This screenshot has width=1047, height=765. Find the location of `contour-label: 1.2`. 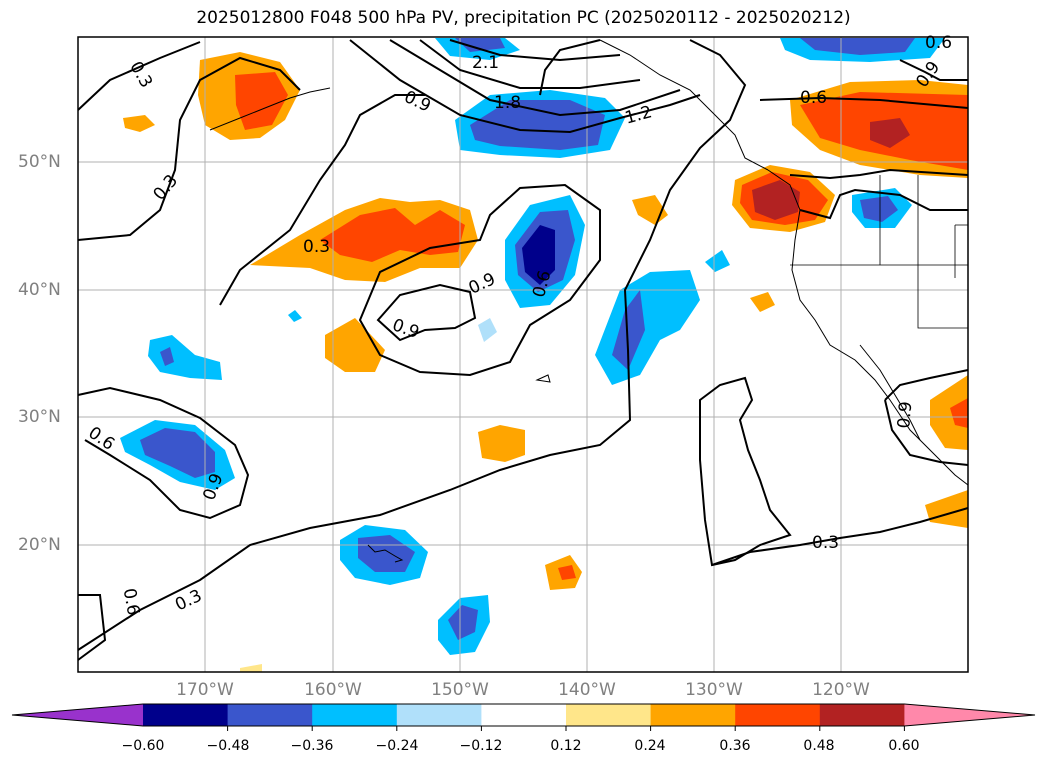

contour-label: 1.2 is located at coordinates (638, 115).